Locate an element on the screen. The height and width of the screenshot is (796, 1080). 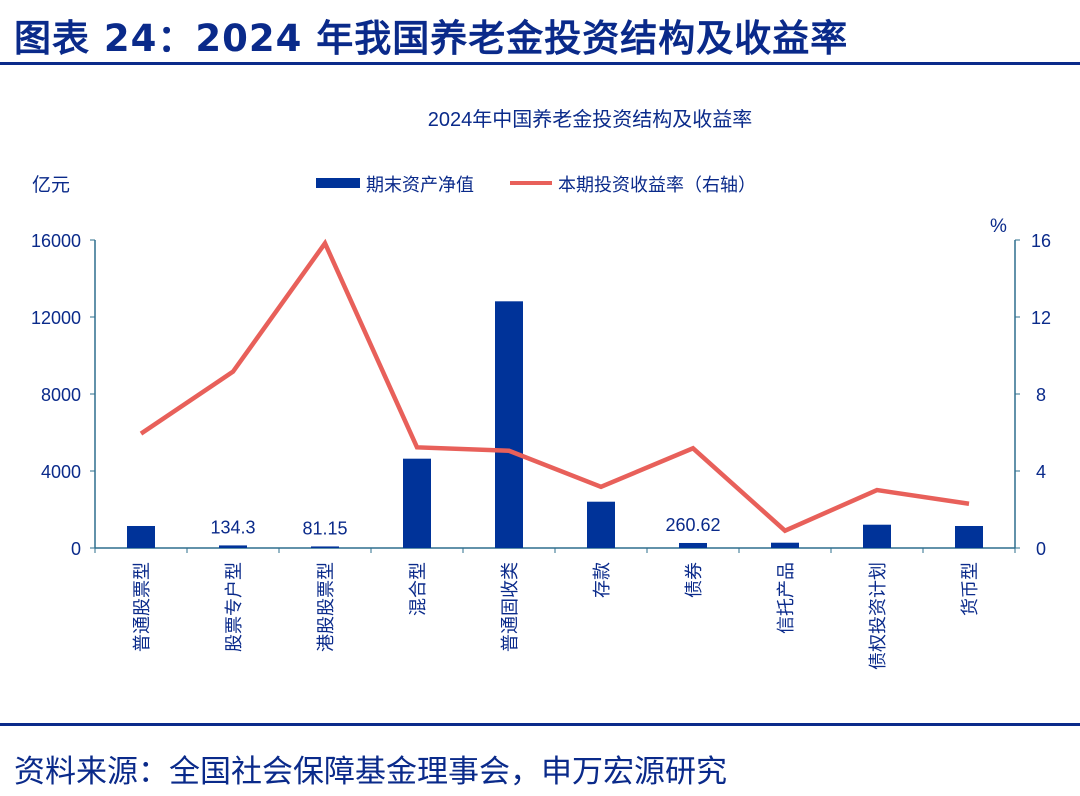
category-label: 货币型 is located at coordinates (970, 589).